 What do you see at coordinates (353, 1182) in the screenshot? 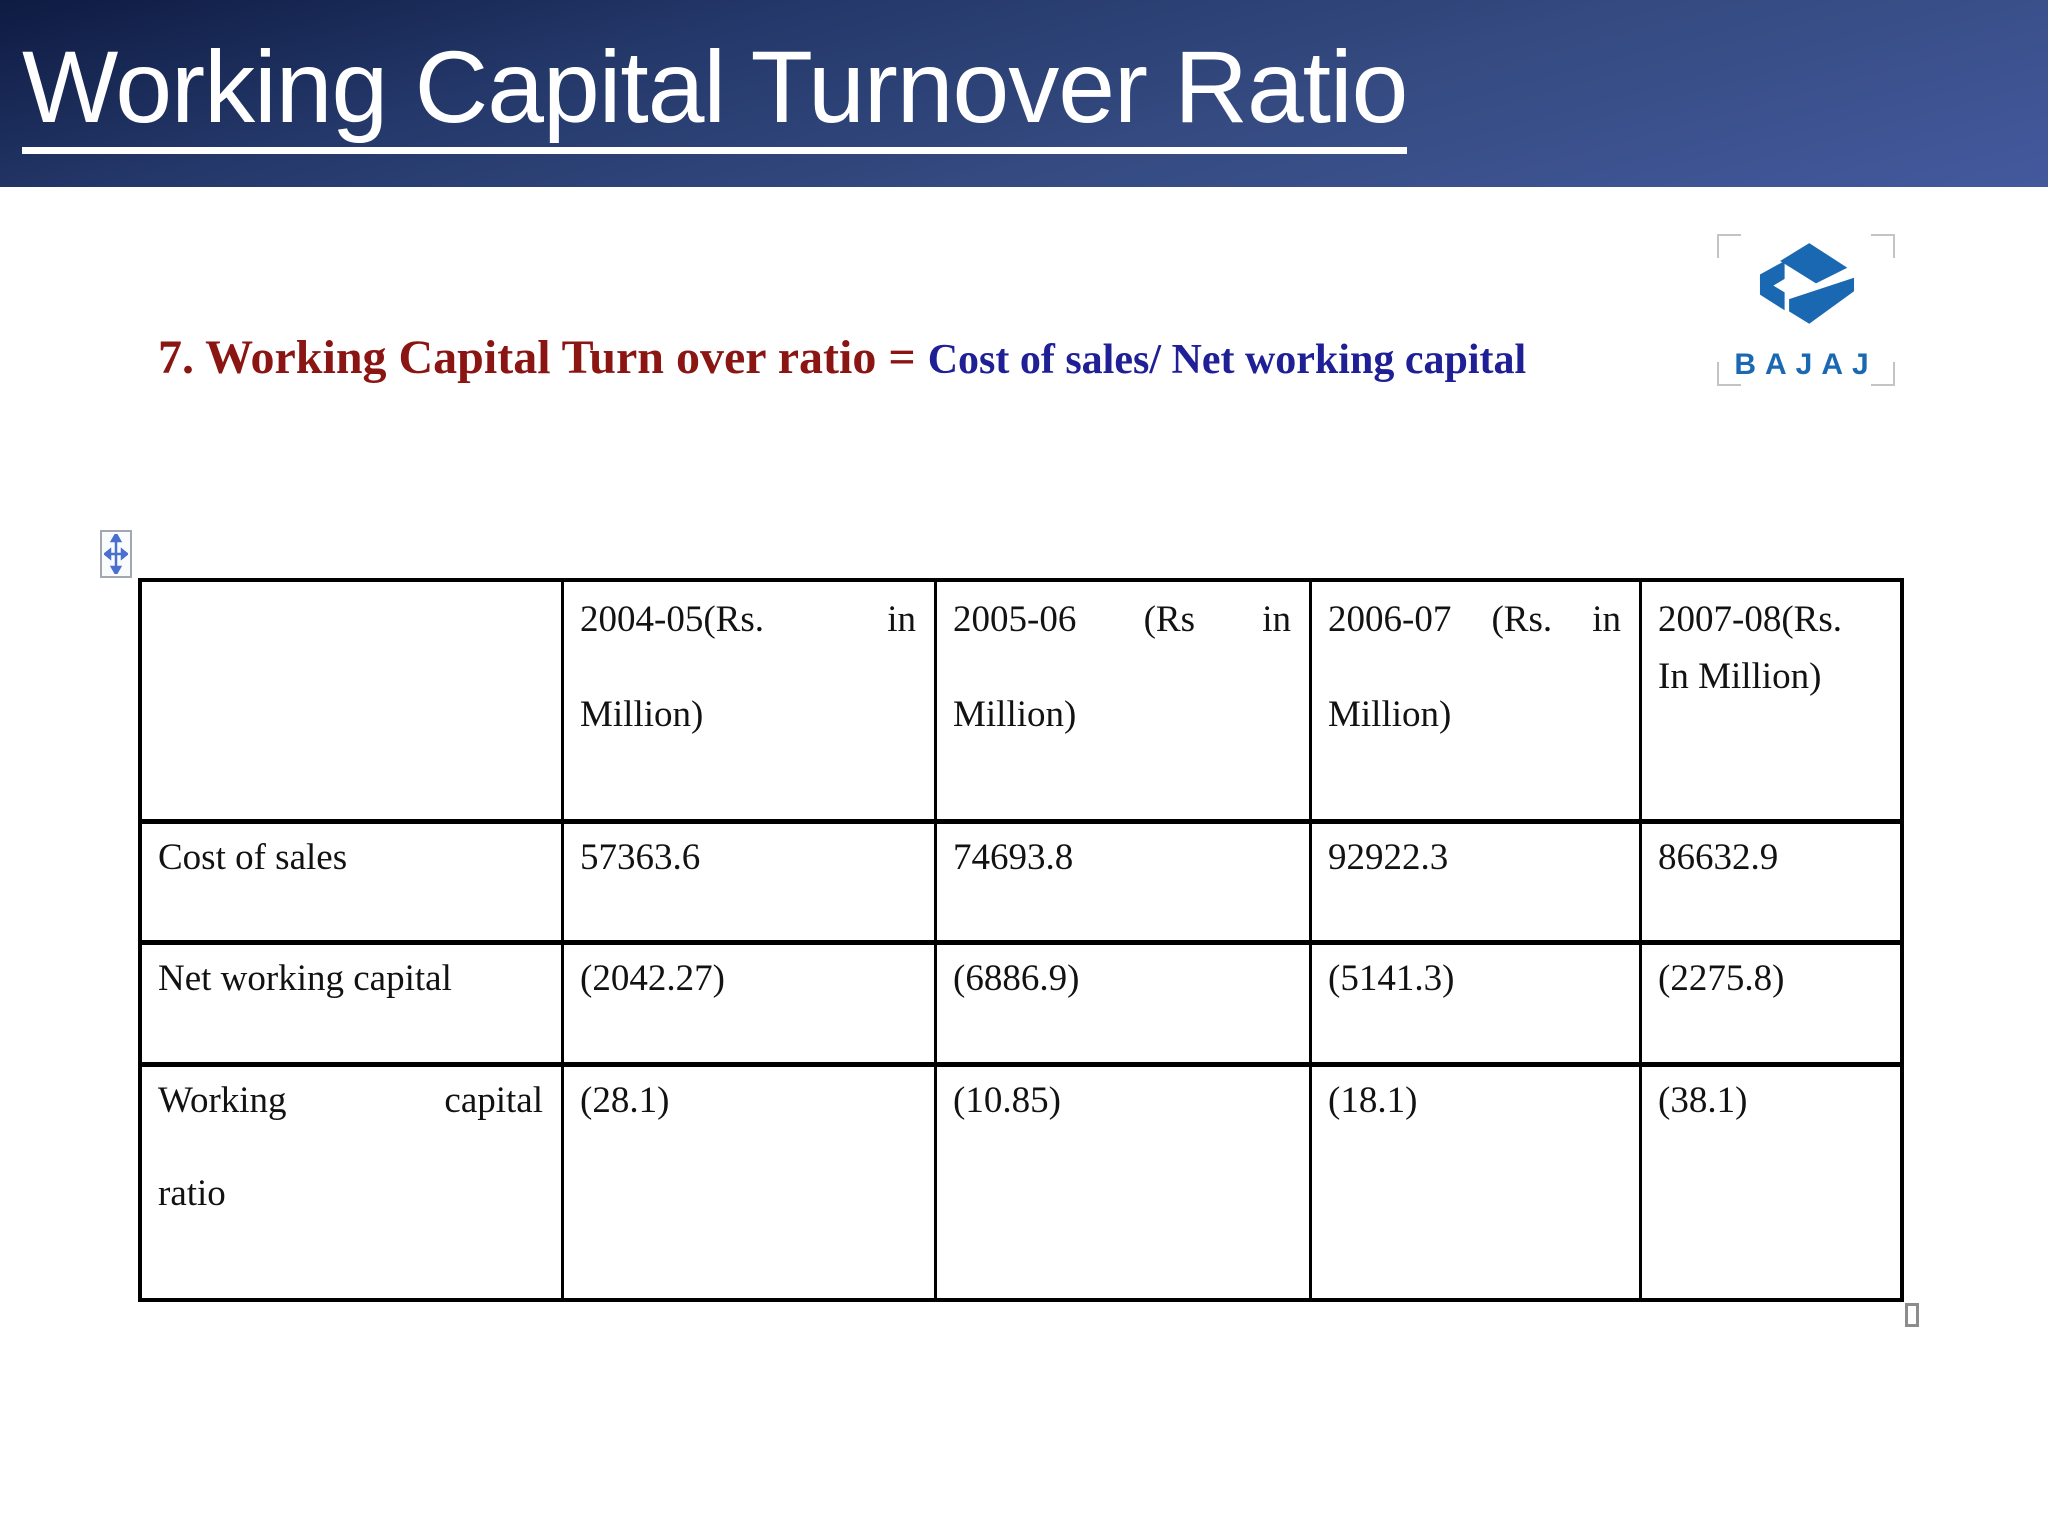
I see `row-label-working-capital-ratio: Working capital ratio` at bounding box center [353, 1182].